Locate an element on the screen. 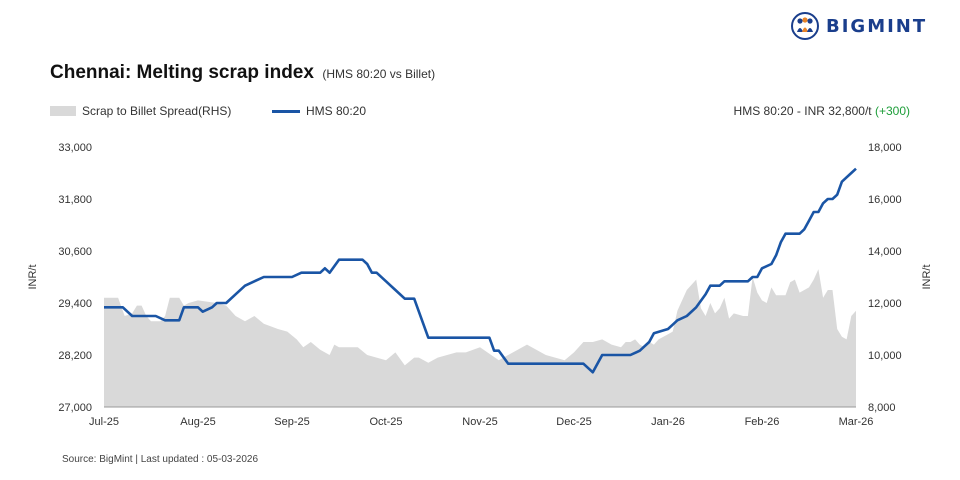 This screenshot has width=960, height=480. y-left-tick-label: 29,400 is located at coordinates (75, 304).